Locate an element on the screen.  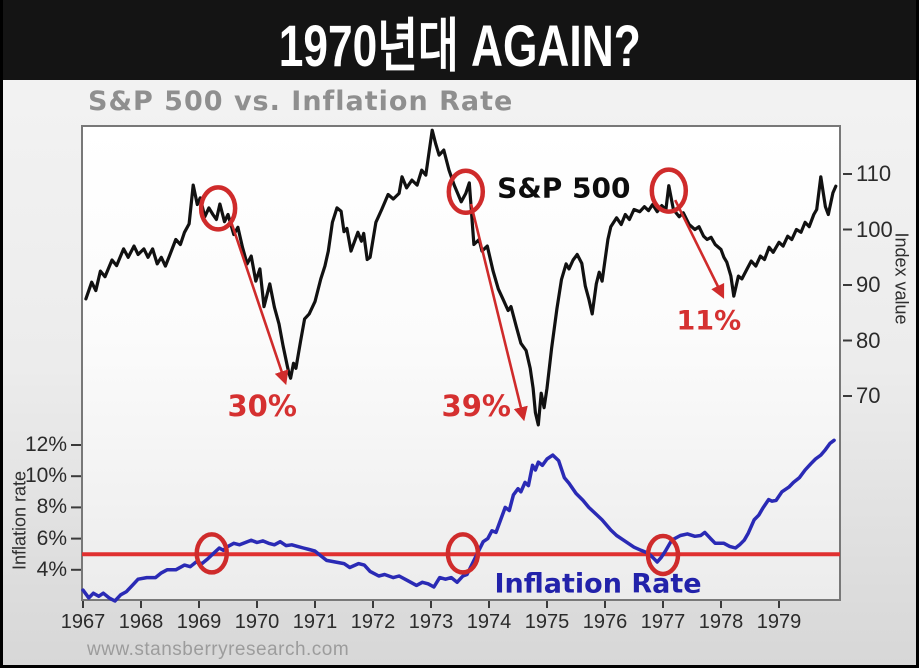
decline-label-11pct: 11% is located at coordinates (709, 321).